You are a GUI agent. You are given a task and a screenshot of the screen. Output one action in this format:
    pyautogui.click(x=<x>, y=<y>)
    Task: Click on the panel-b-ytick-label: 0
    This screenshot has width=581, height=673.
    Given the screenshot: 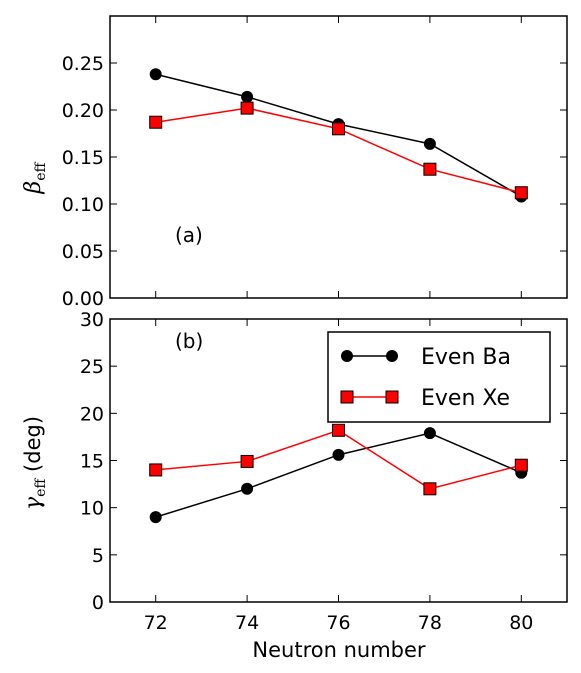 What is the action you would take?
    pyautogui.click(x=98, y=603)
    